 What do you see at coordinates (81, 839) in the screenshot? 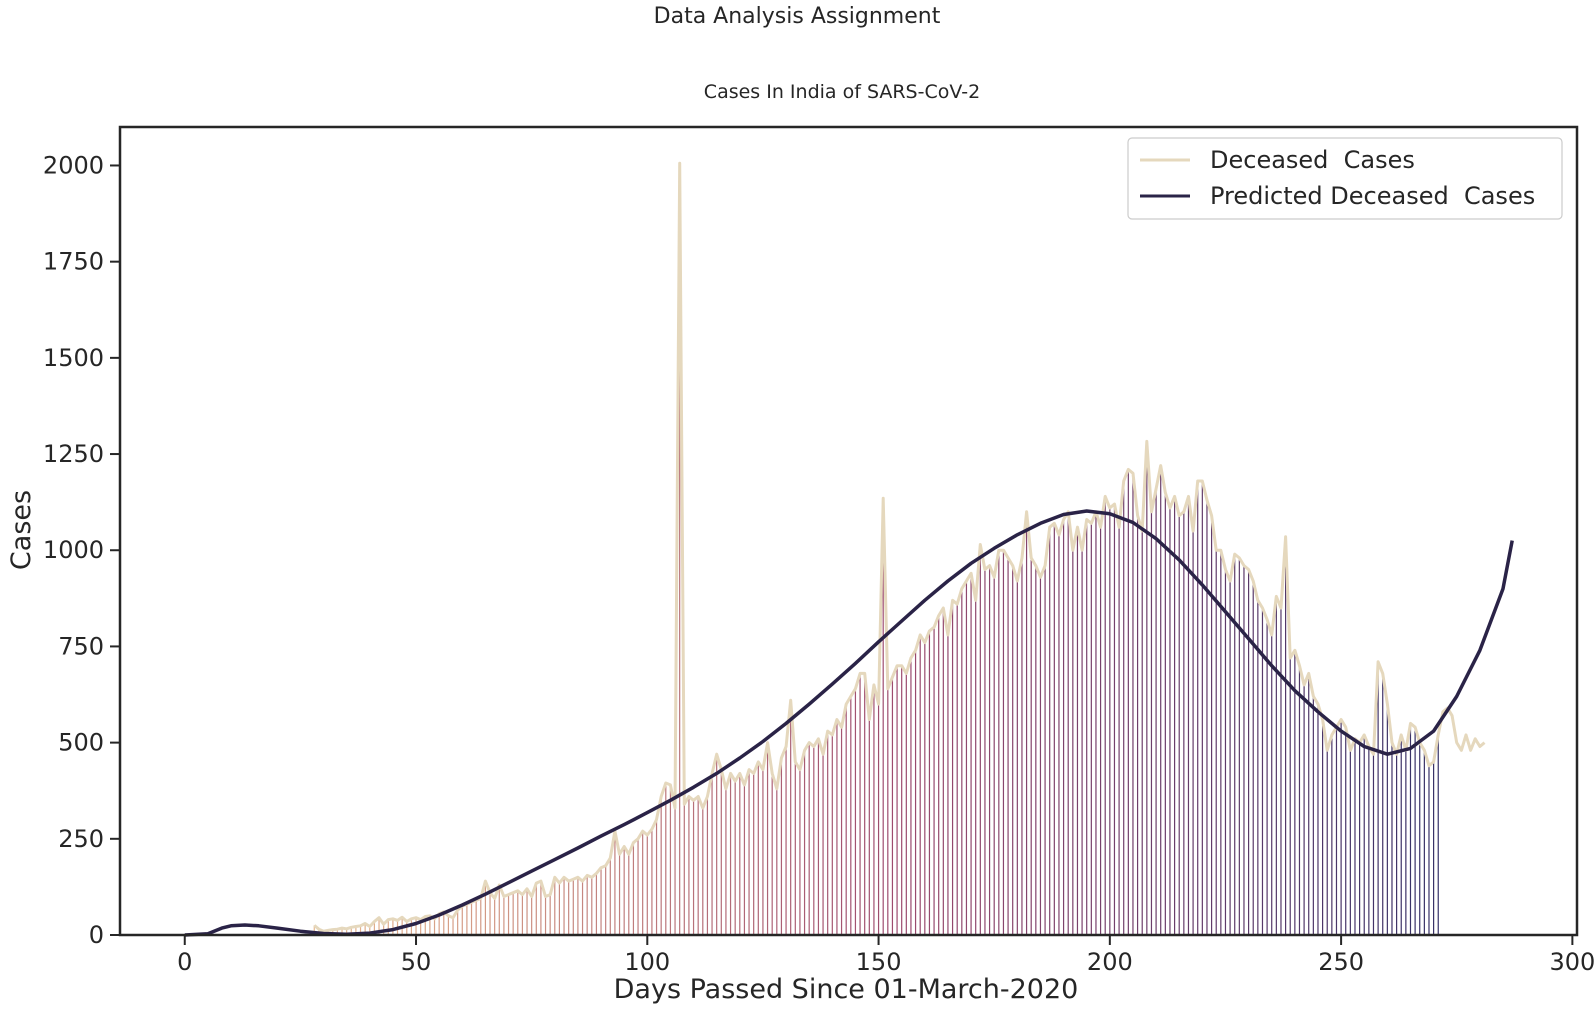
I see `y-tick-label: 250` at bounding box center [81, 839].